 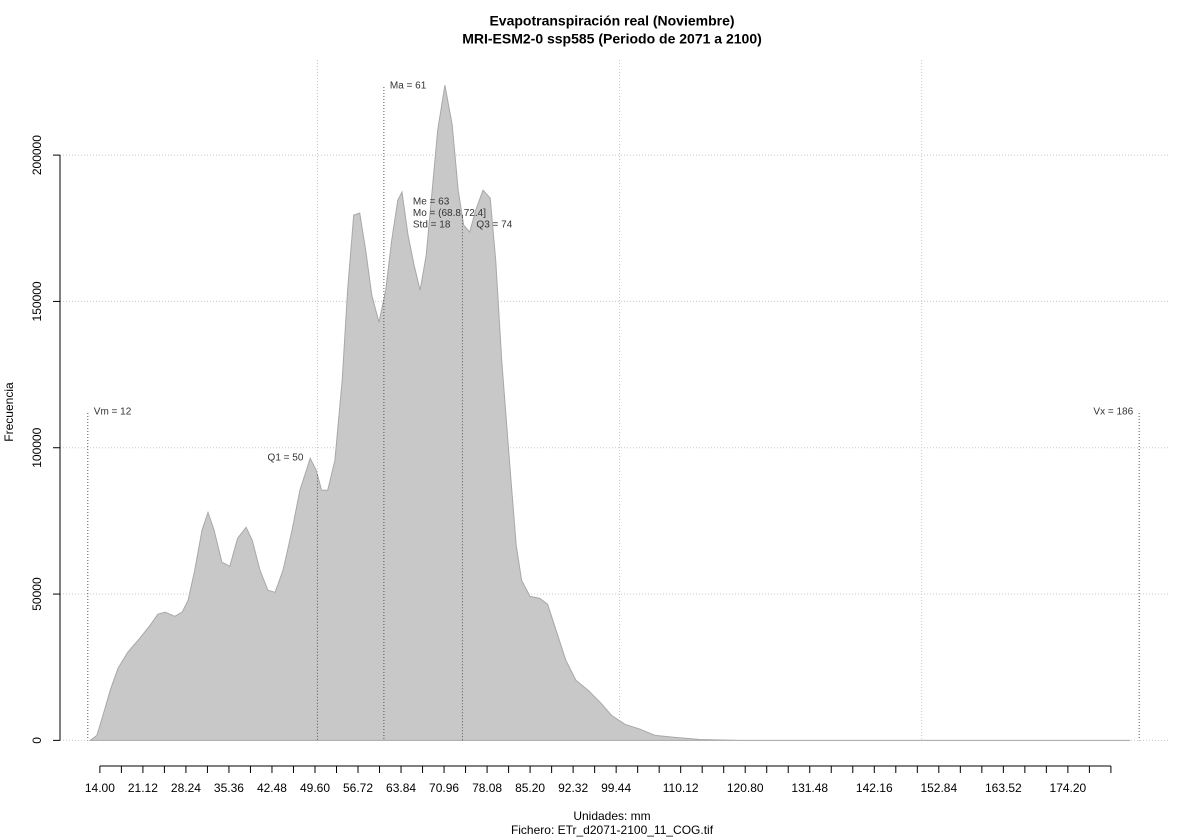 I want to click on y-tick-label: 200000, so click(x=37, y=155).